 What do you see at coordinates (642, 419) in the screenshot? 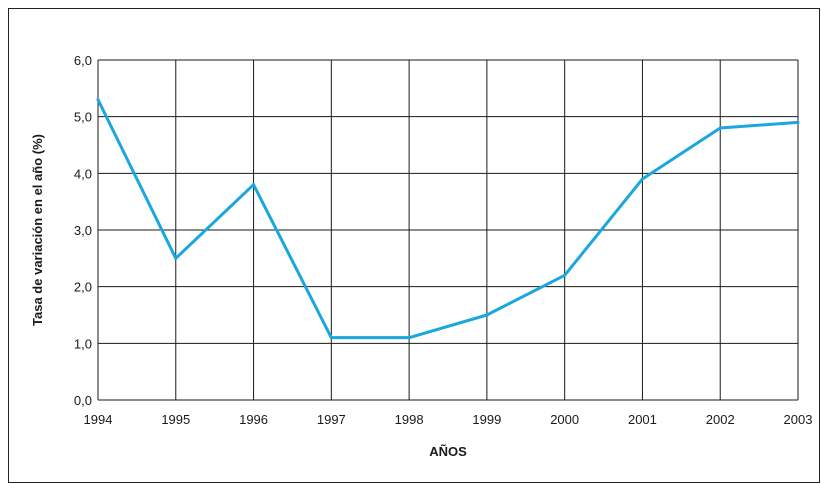
I see `x-tick-label: 2001` at bounding box center [642, 419].